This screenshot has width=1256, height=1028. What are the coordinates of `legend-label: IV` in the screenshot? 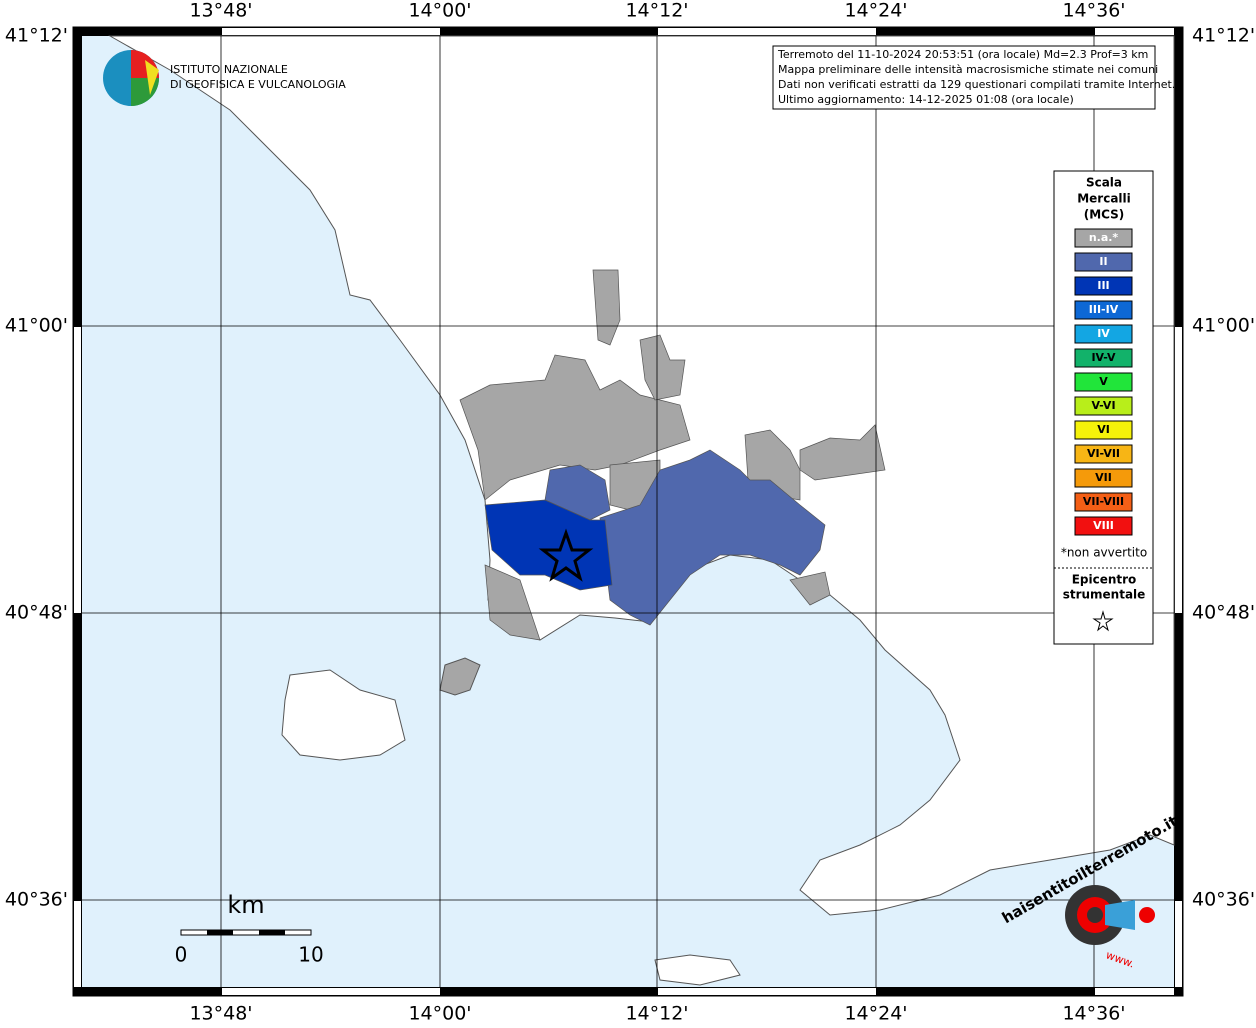 It's located at (1103, 333).